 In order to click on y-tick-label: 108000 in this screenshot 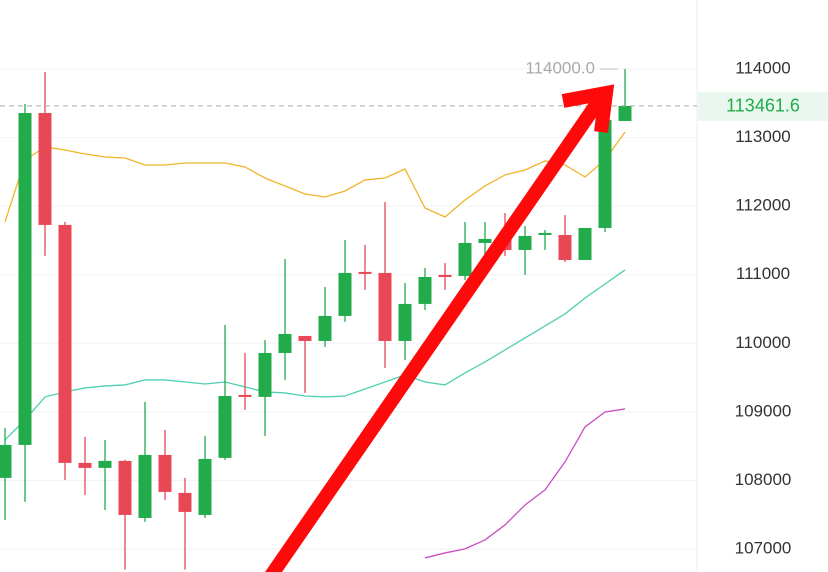, I will do `click(763, 479)`.